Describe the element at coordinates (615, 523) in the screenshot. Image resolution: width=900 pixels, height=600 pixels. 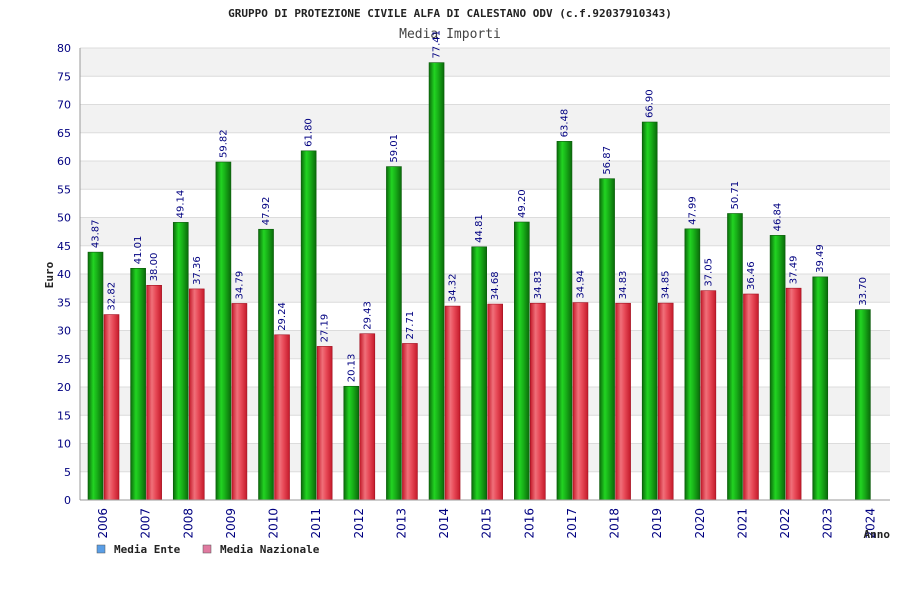
I see `x-tick-label: 2018` at that location.